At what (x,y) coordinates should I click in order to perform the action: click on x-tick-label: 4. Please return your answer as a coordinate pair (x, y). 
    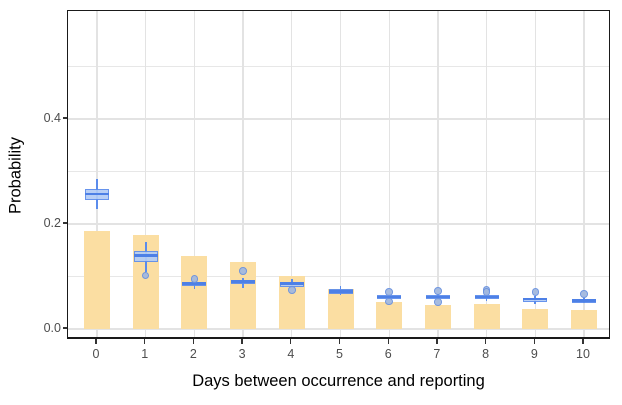
    Looking at the image, I should click on (291, 354).